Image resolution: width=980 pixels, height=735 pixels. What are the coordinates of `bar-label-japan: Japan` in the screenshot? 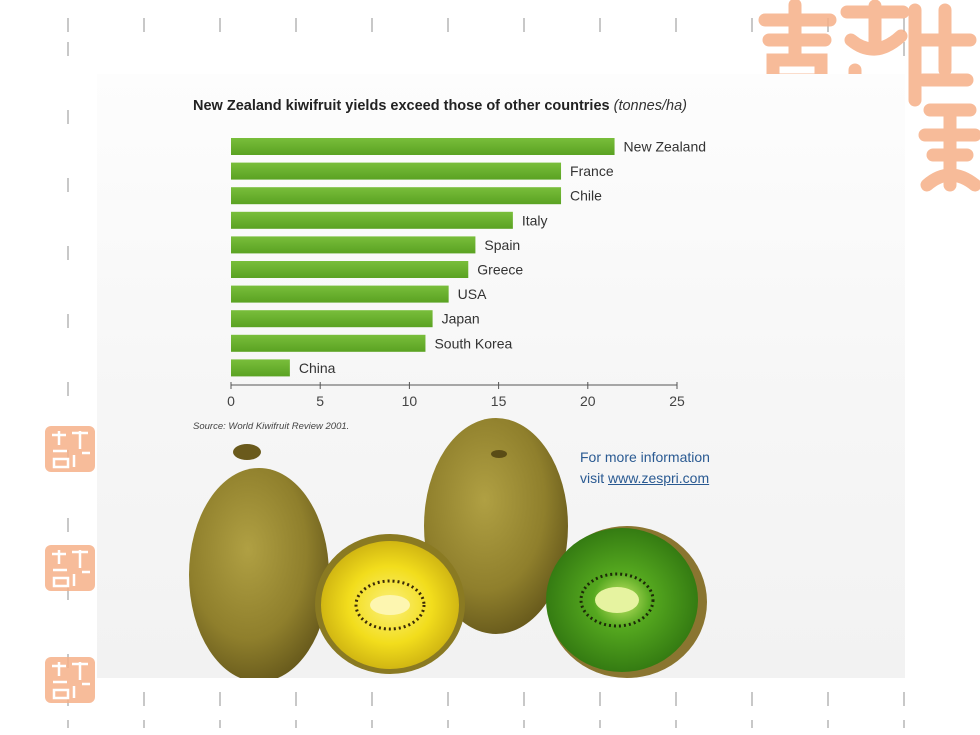 It's located at (461, 319).